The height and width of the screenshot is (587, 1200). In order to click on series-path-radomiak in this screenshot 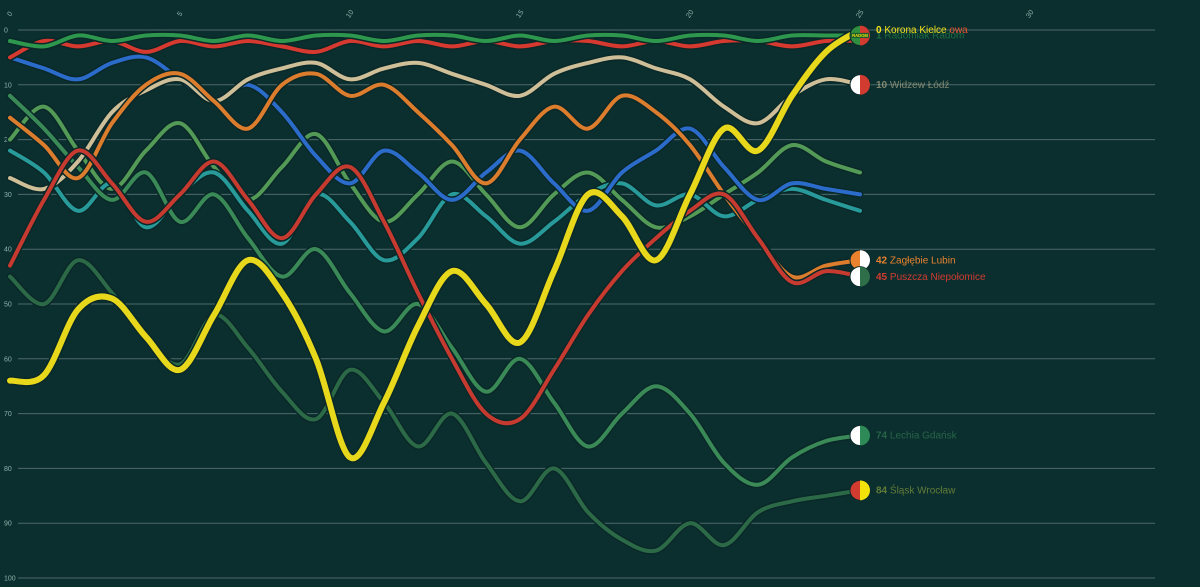, I will do `click(435, 40)`.